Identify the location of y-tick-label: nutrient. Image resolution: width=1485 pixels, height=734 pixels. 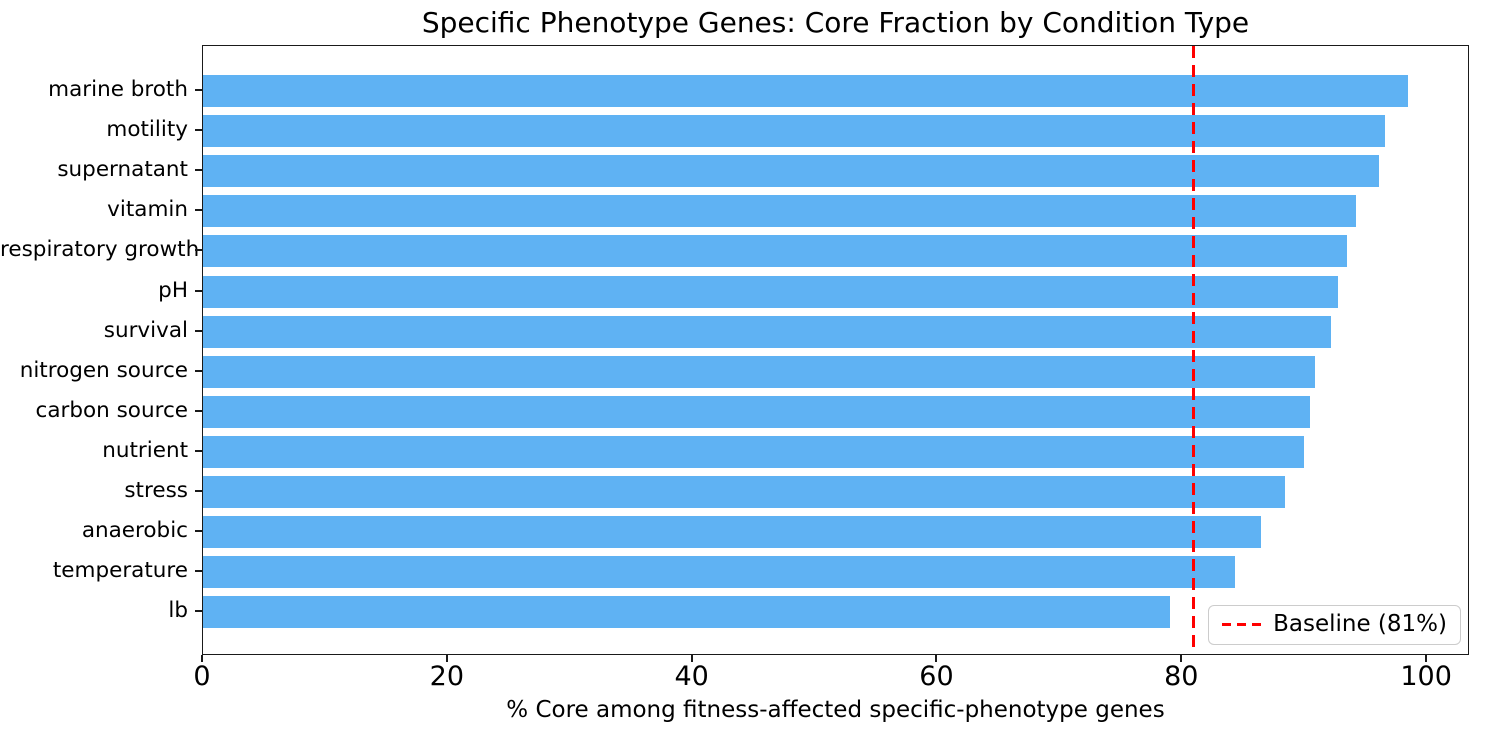
(145, 450).